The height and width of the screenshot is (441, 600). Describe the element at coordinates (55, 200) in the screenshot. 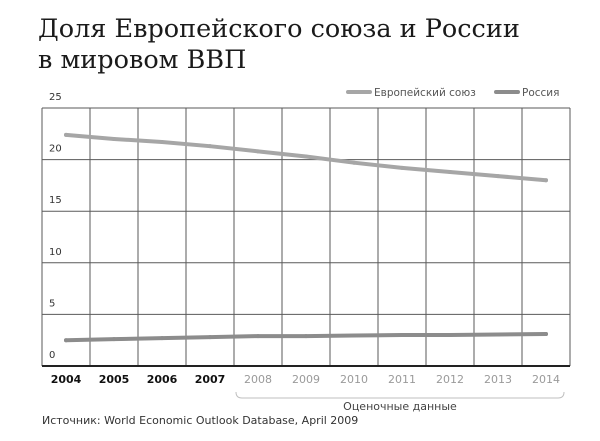

I see `y-tick-label: 15` at that location.